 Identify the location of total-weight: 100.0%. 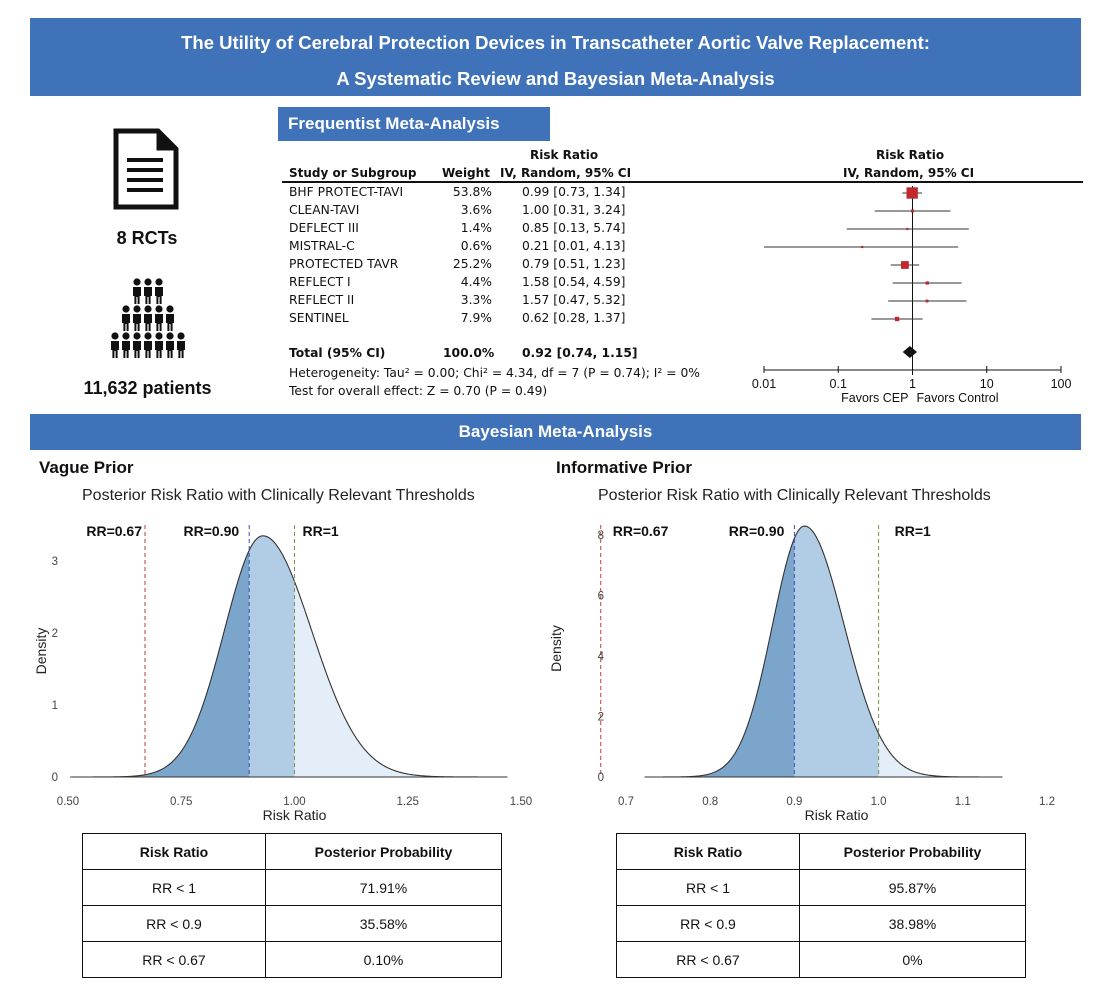
(469, 353).